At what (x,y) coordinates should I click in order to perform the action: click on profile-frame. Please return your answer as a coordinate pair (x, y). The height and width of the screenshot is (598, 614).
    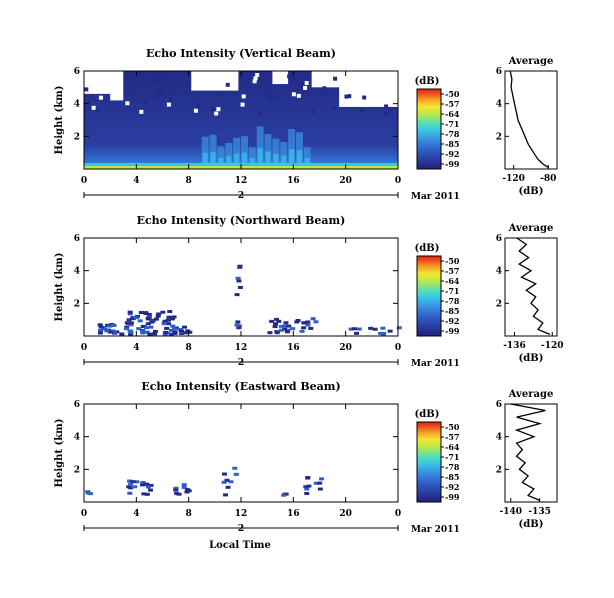
    Looking at the image, I should click on (531, 287).